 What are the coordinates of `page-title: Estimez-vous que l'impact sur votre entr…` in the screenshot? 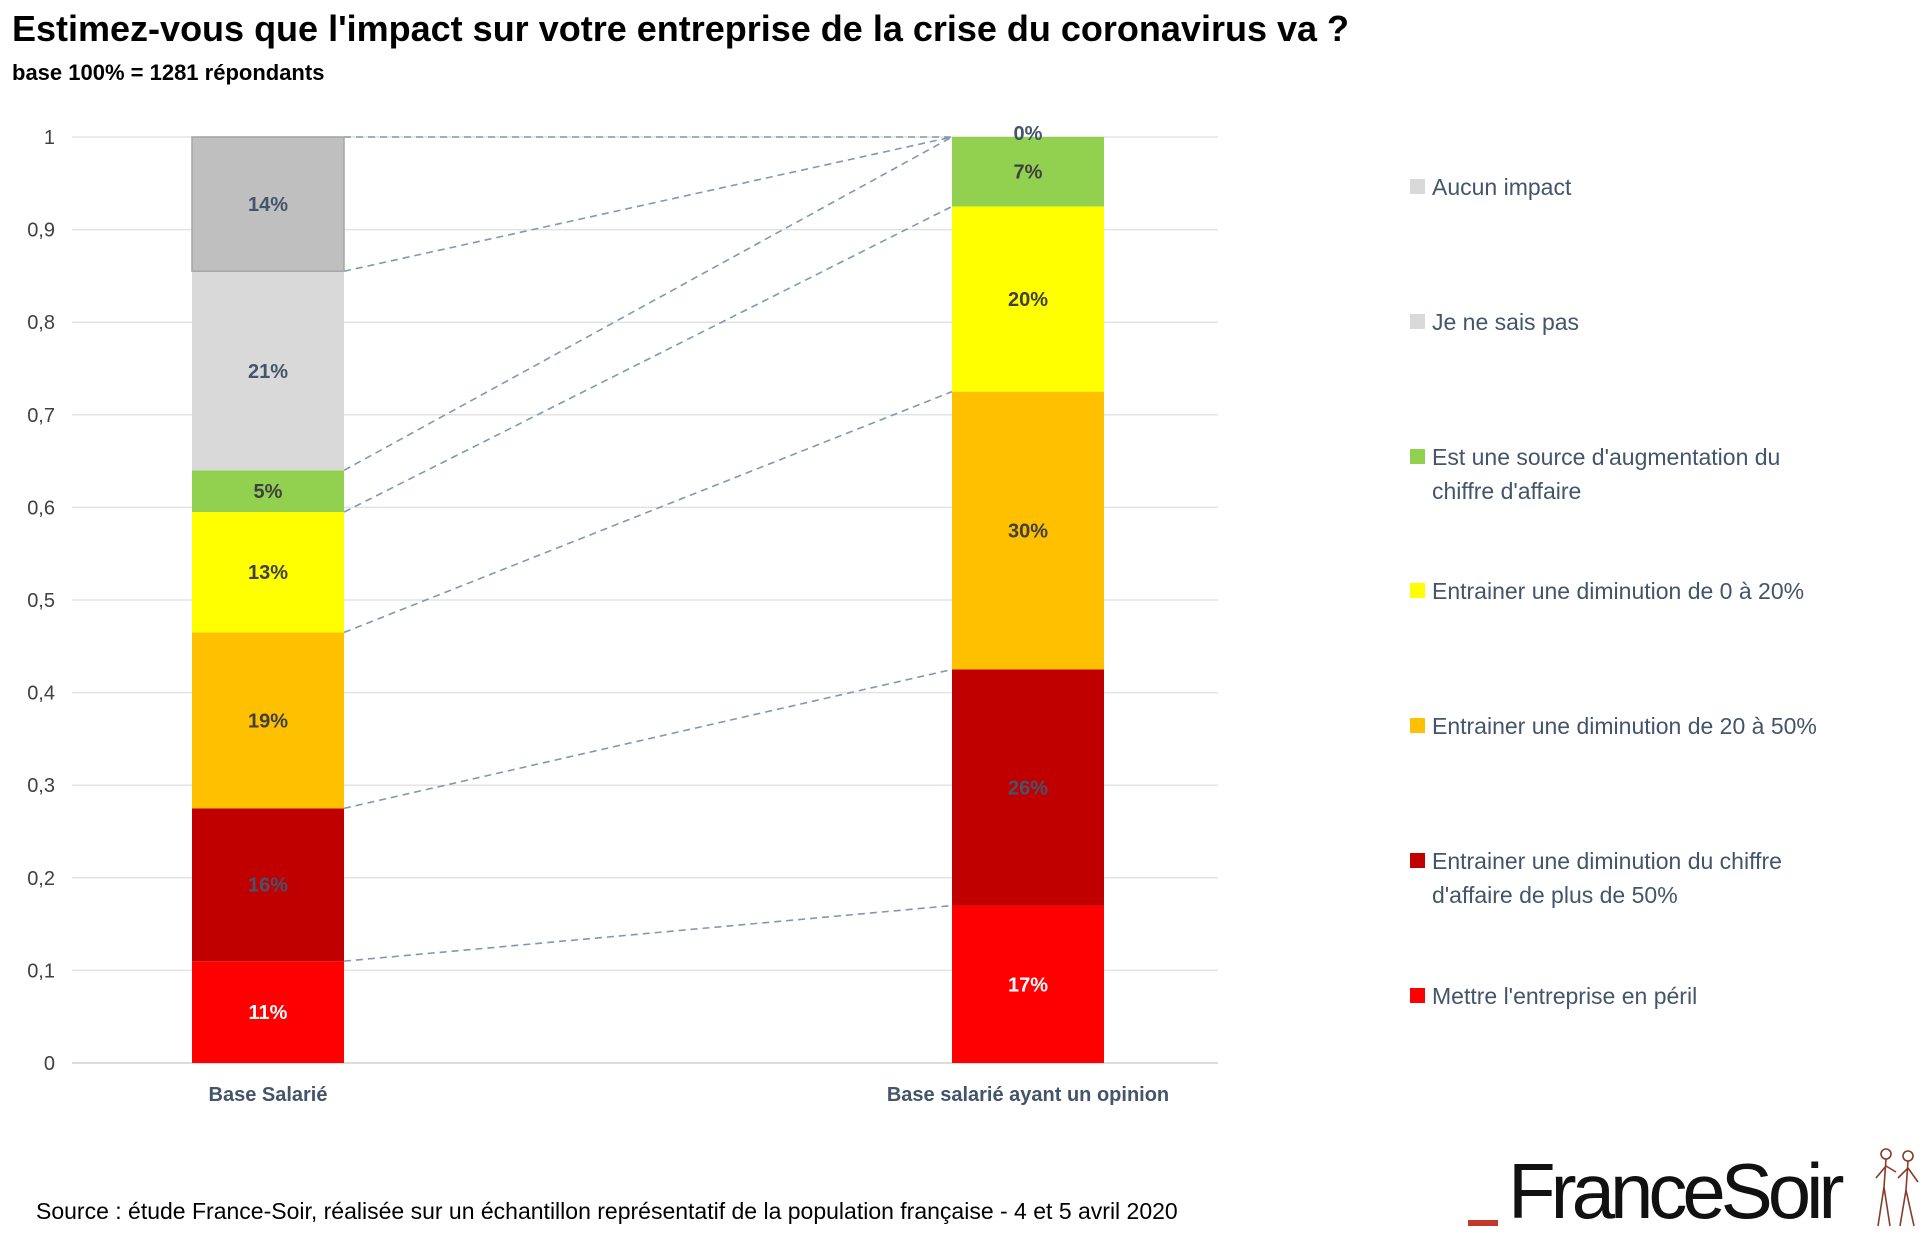 It's located at (681, 28).